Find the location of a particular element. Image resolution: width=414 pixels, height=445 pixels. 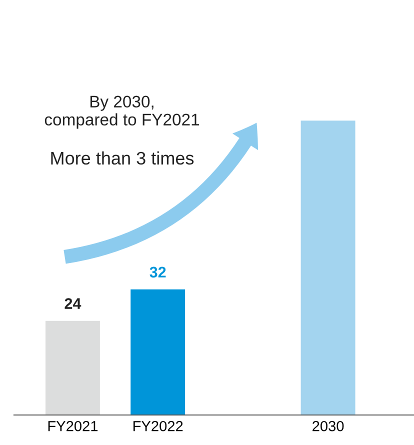

data-label: 24 is located at coordinates (73, 303).